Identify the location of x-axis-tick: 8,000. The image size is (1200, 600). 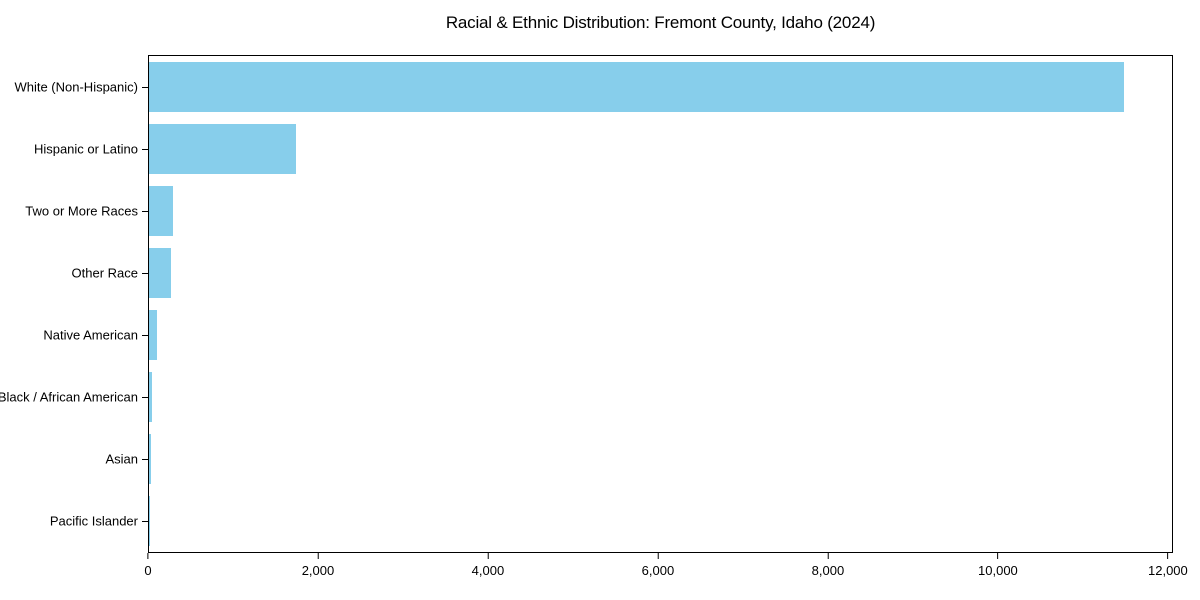
(828, 565).